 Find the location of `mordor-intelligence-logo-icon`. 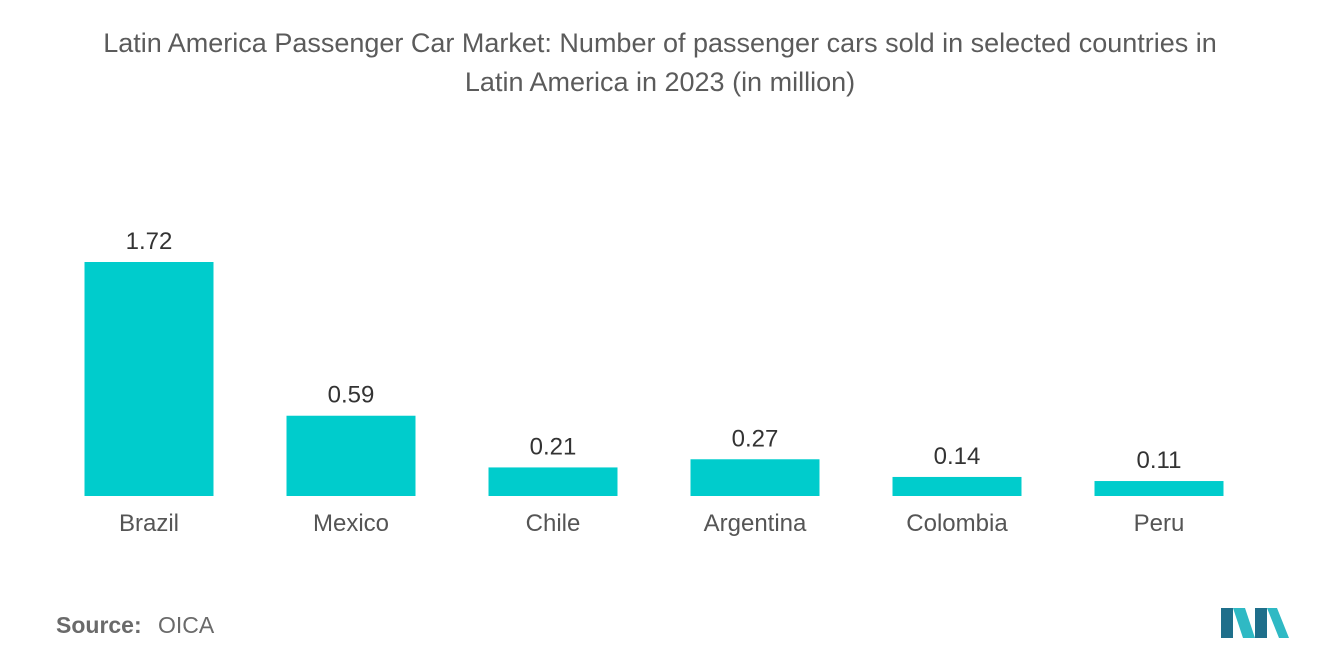

mordor-intelligence-logo-icon is located at coordinates (1255, 623).